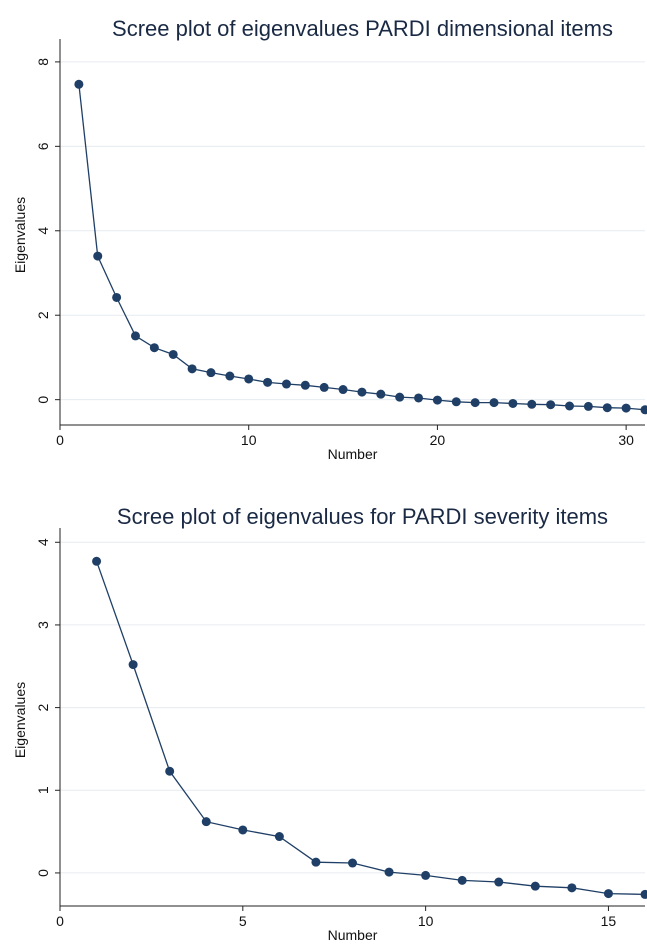  Describe the element at coordinates (43, 790) in the screenshot. I see `chart2-y-tick-label: 1` at that location.